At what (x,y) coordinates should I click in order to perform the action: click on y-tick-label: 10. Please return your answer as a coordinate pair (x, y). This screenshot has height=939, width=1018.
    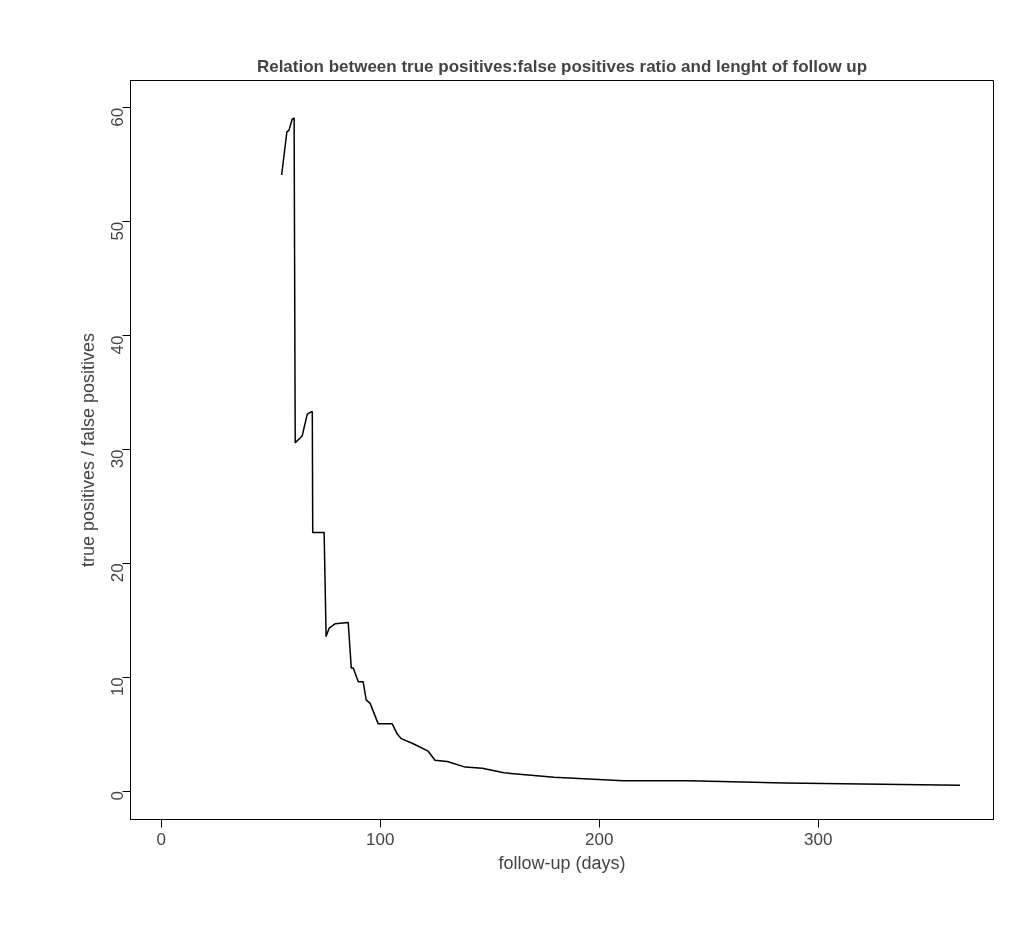
    Looking at the image, I should click on (118, 687).